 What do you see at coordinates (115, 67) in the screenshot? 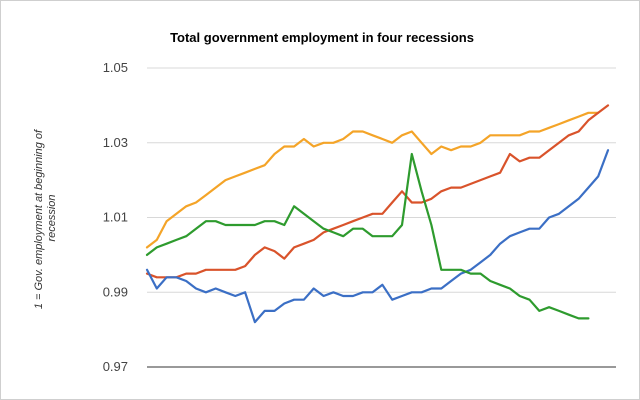
I see `y-tick-label: 1.05` at bounding box center [115, 67].